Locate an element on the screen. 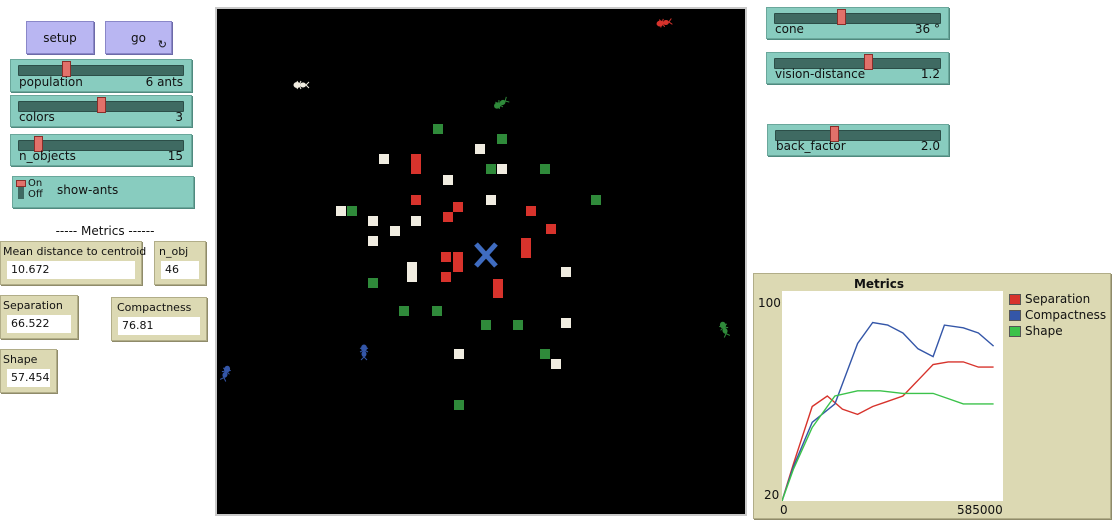 The image size is (1115, 528). legend-swatch-separation is located at coordinates (1015, 299).